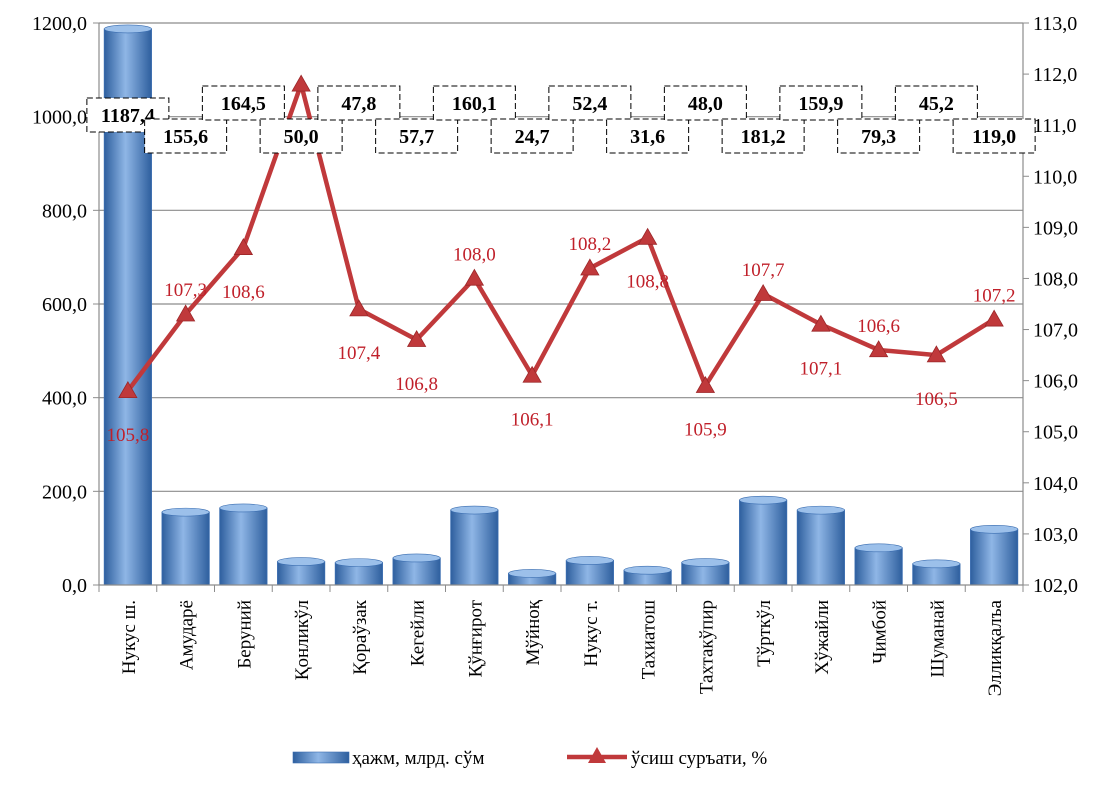  What do you see at coordinates (1055, 279) in the screenshot?
I see `right-axis-tick-label: 108,0` at bounding box center [1055, 279].